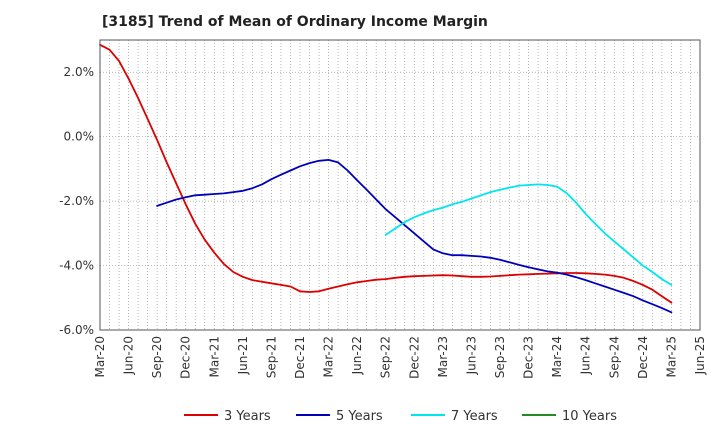 Image resolution: width=720 pixels, height=440 pixels. What do you see at coordinates (414, 357) in the screenshot?
I see `x-tick-label: Dec-22` at bounding box center [414, 357].